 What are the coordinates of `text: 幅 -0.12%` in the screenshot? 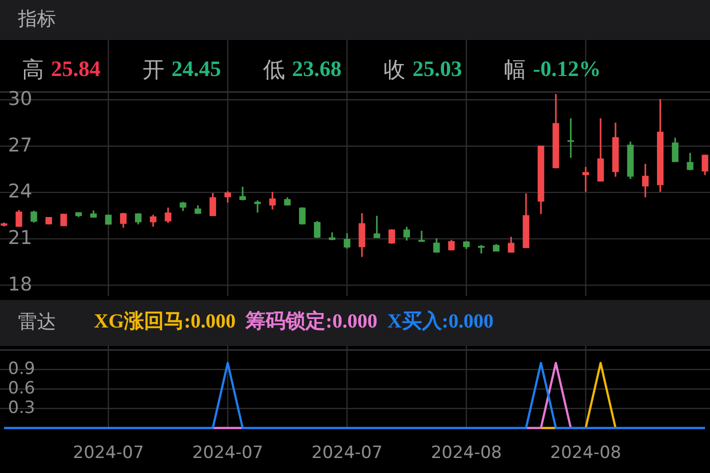 It's located at (552, 70).